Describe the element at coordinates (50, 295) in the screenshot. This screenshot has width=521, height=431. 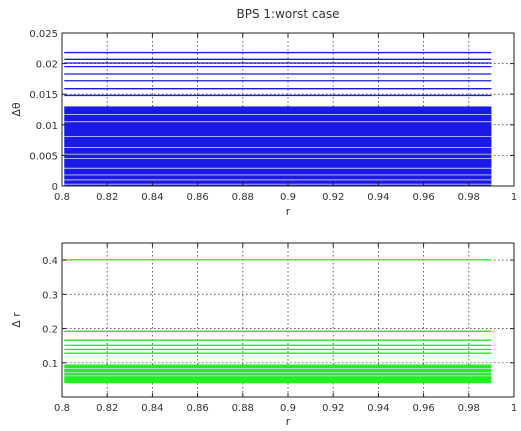
I see `y-tick-label: 0.3` at that location.